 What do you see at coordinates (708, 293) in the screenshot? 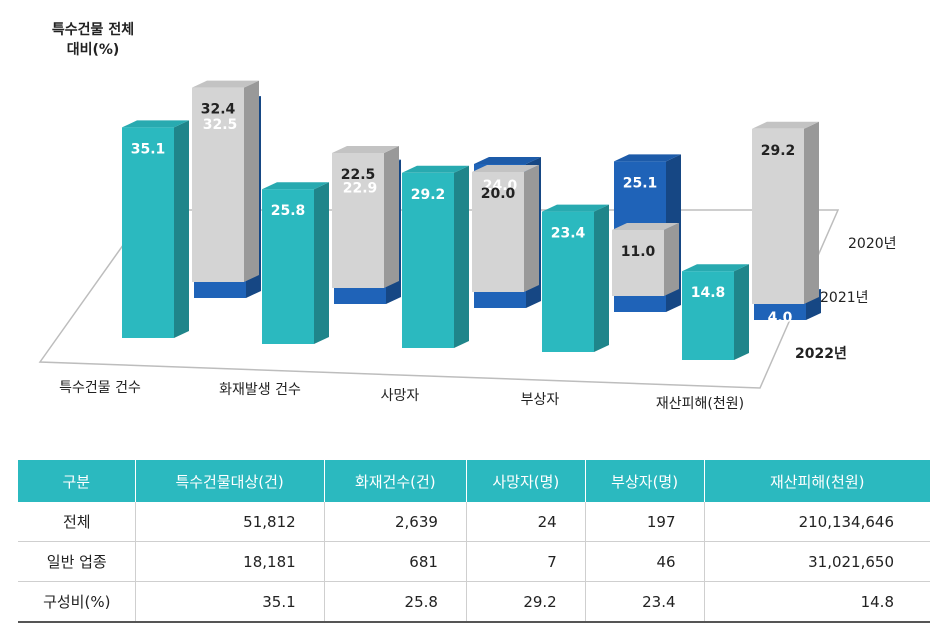
I see `data-label: 14.8` at bounding box center [708, 293].